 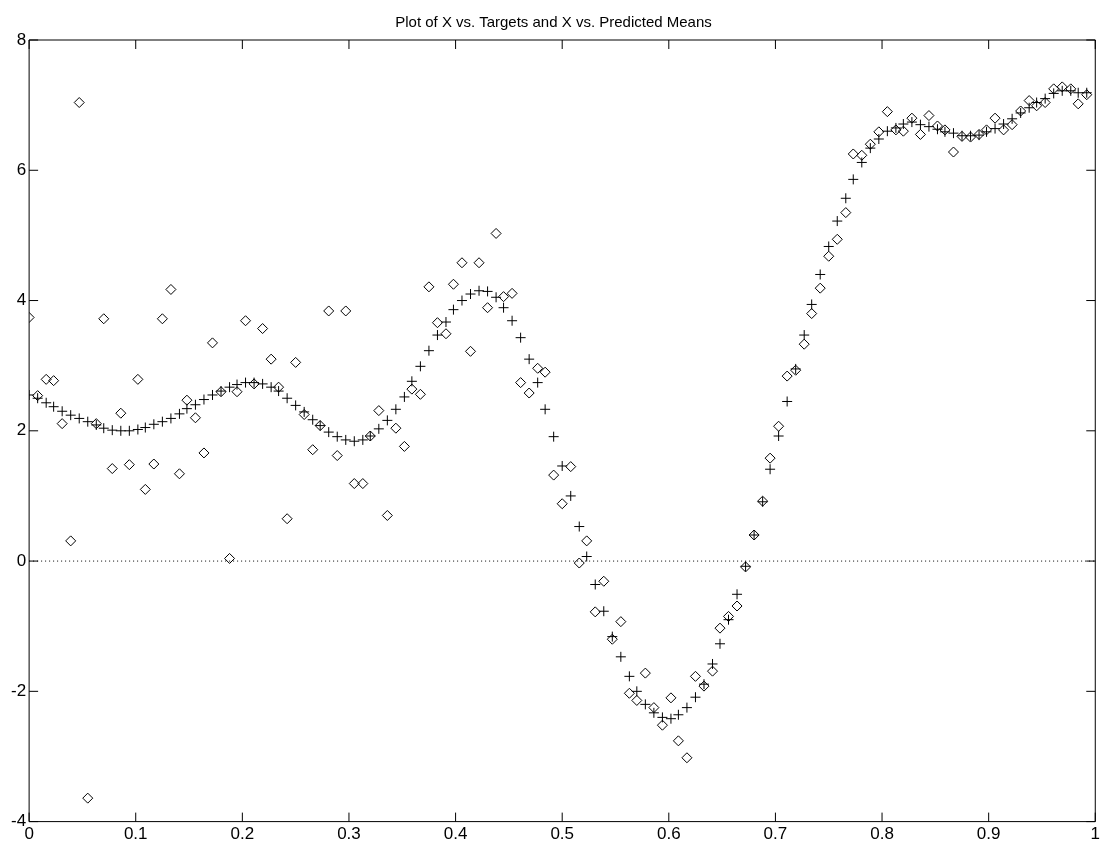 I want to click on y-tick-label: 0, so click(x=21, y=560).